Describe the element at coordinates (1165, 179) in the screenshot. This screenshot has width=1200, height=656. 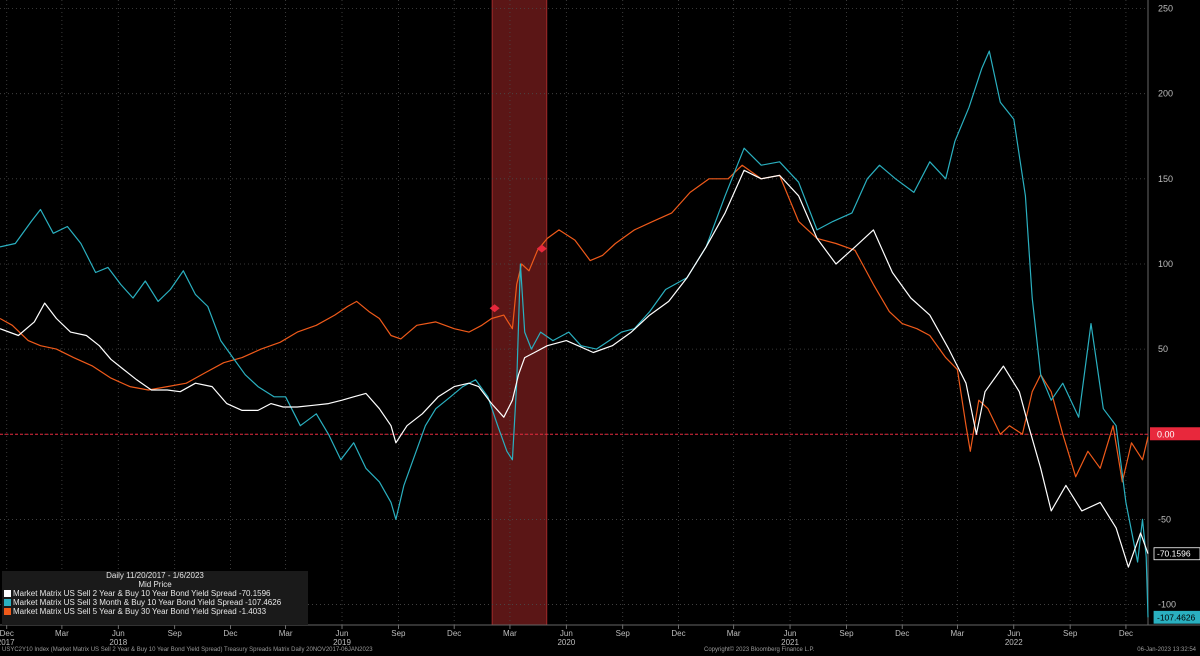
I see `y-tick-label: 150` at that location.